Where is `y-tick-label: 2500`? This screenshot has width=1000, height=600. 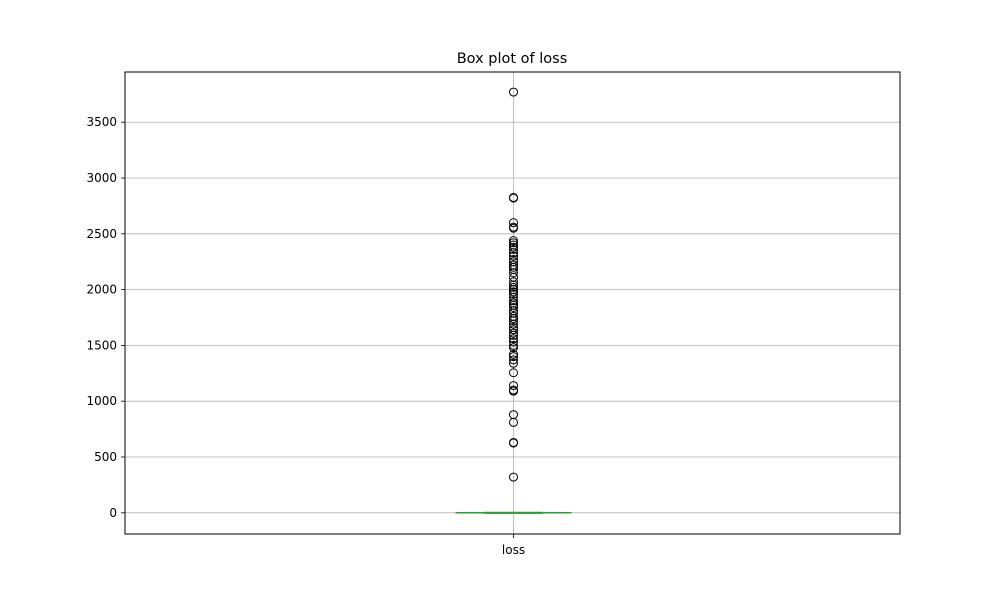
y-tick-label: 2500 is located at coordinates (101, 234).